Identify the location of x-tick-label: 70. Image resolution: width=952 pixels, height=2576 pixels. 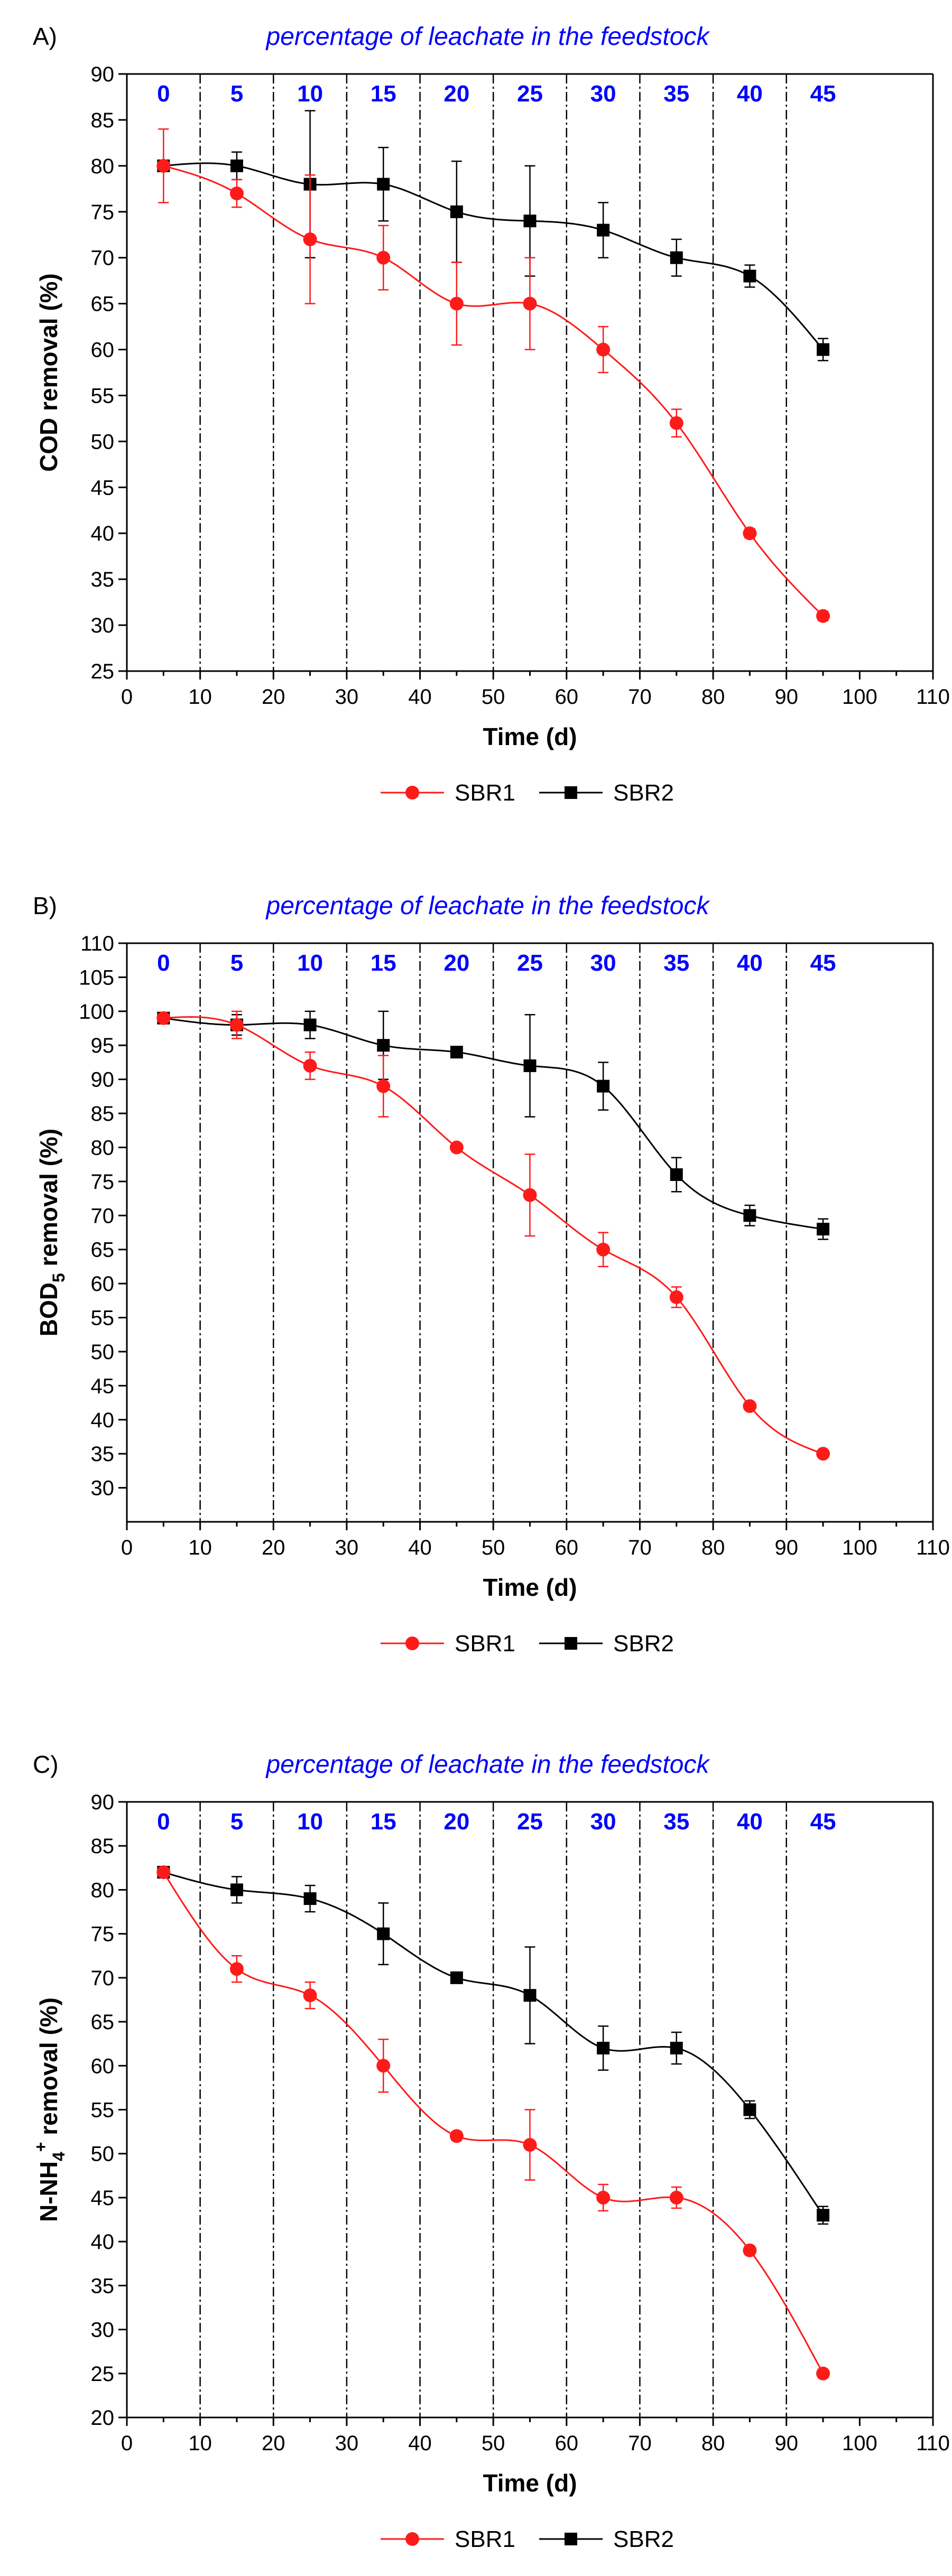
(640, 697).